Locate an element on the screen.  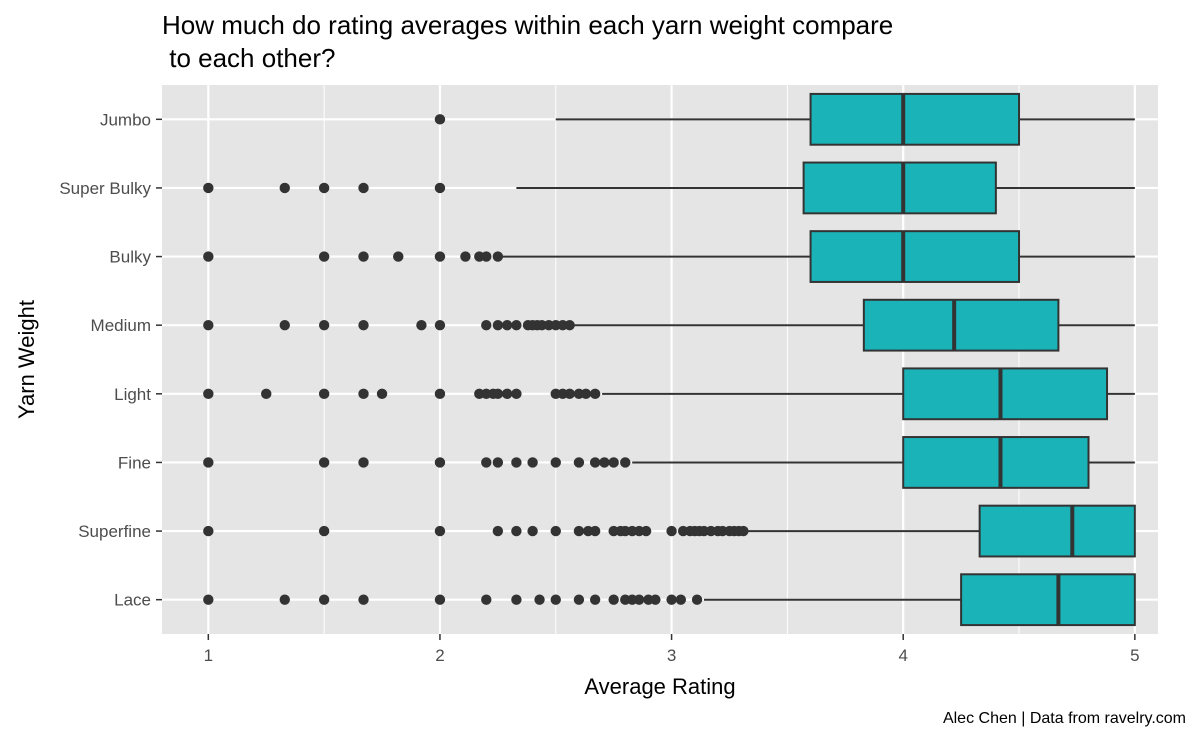
x-tick-label: 3 is located at coordinates (671, 655).